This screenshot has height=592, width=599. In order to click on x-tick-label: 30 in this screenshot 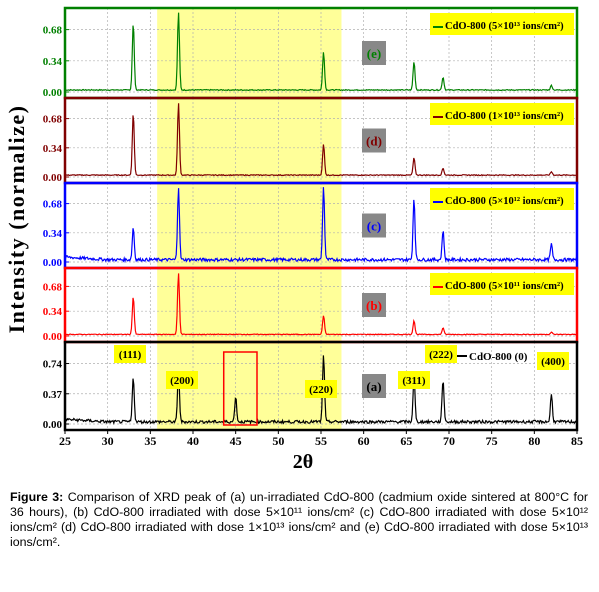, I will do `click(108, 441)`.